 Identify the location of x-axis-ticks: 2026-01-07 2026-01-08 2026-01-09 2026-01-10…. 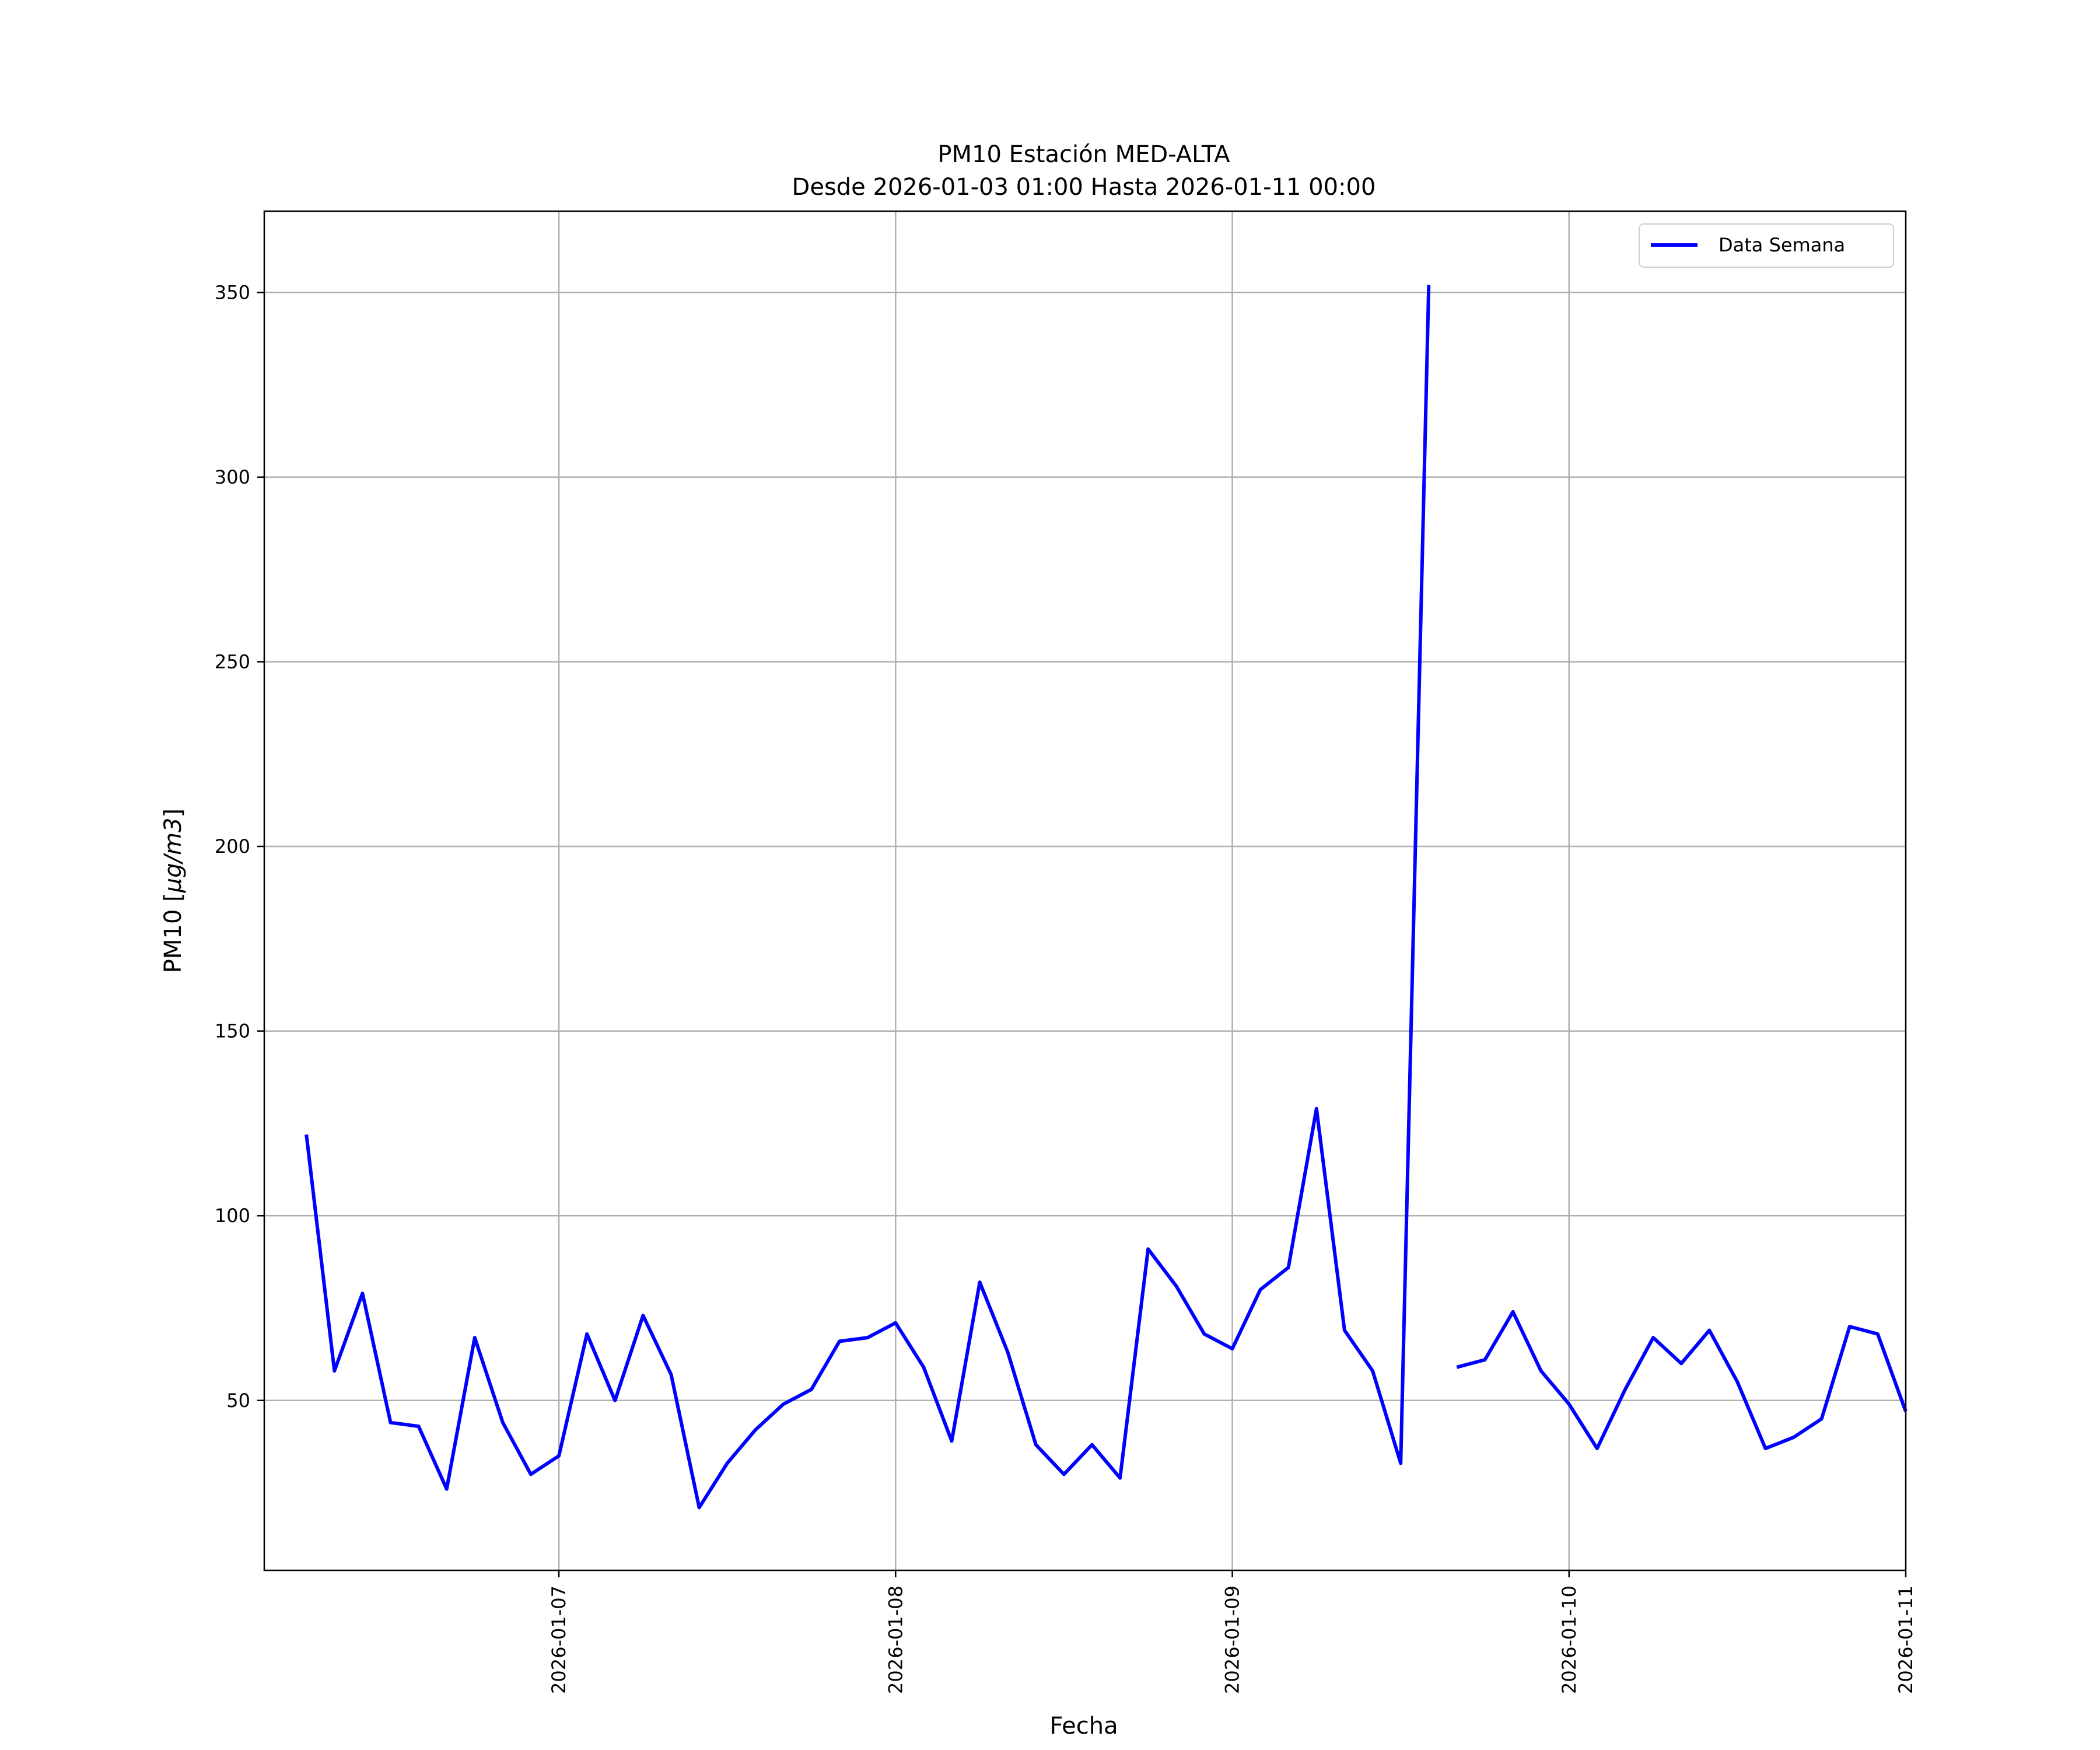
(1232, 1632).